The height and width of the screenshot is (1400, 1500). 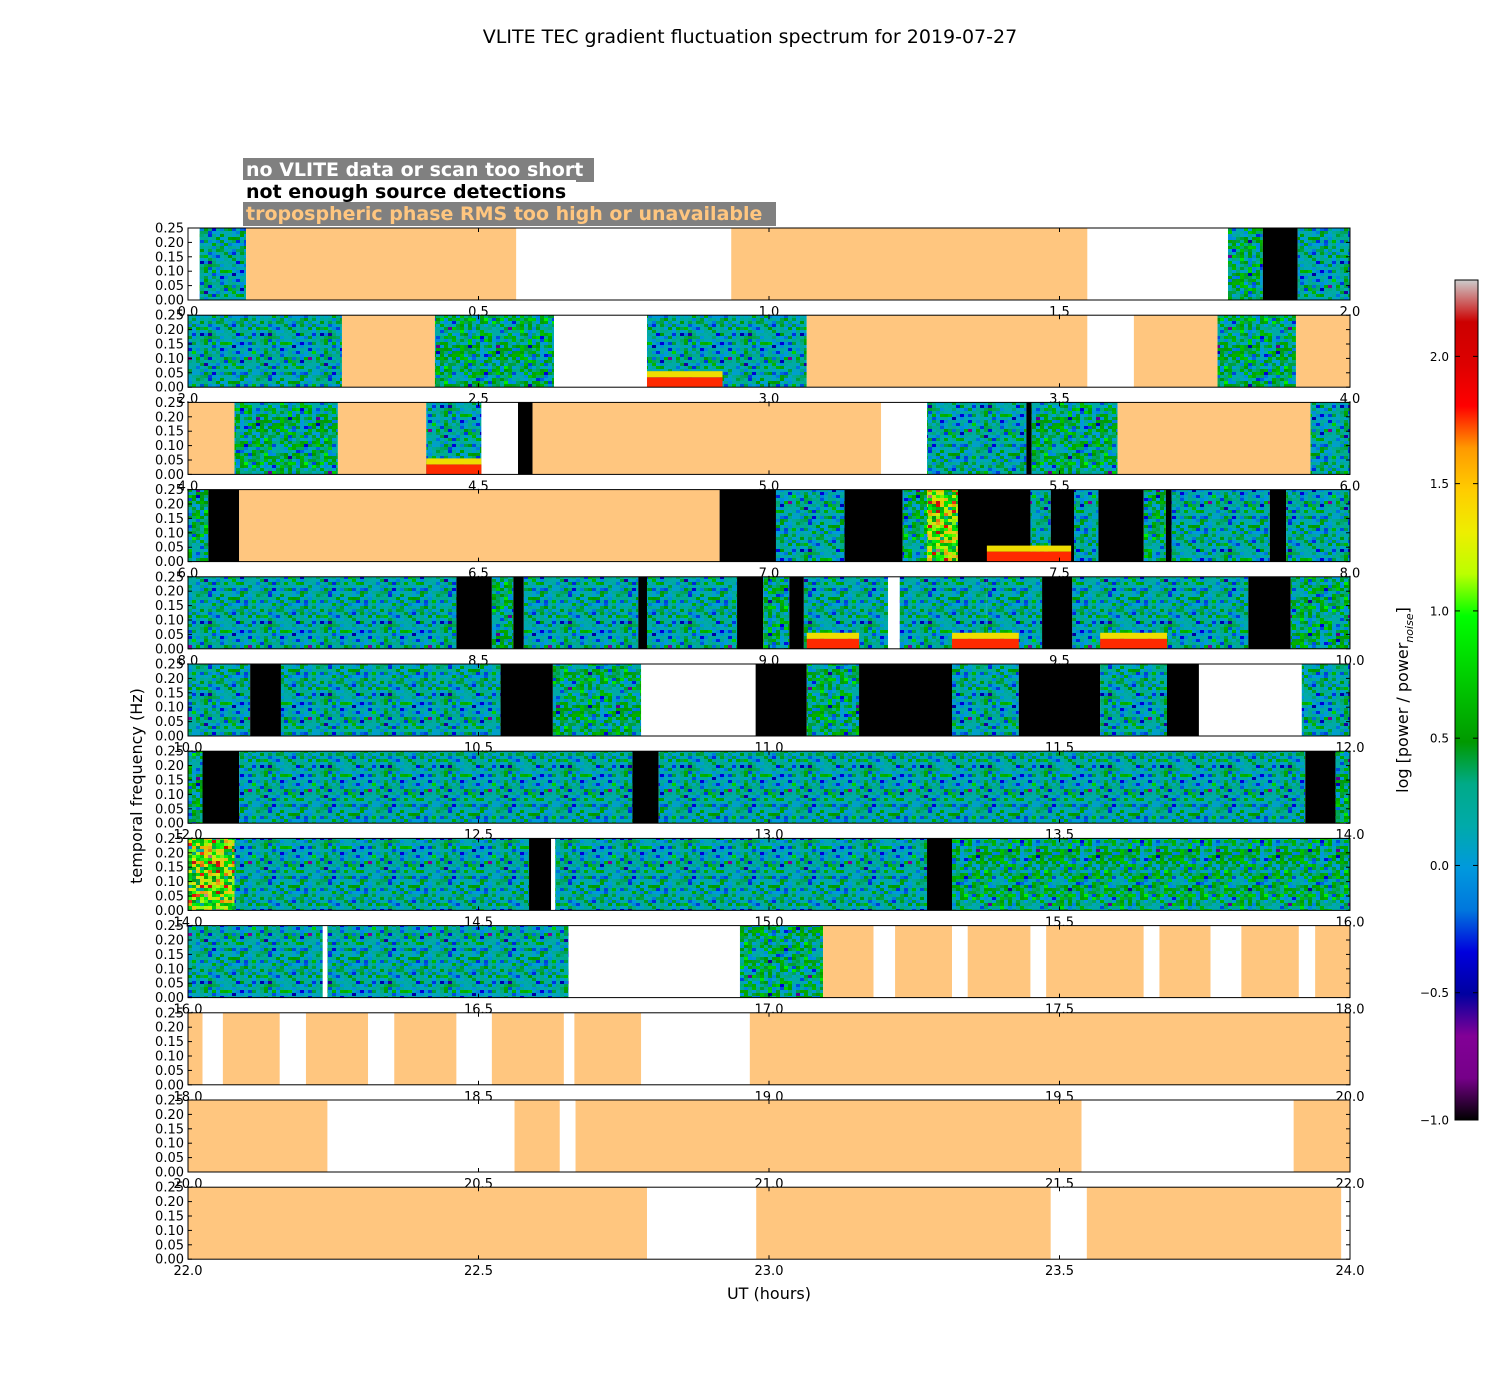 I want to click on panel-3: 0.000.050.100.150.200.256.0 6.5 7.0 7.5 8.0, so click(x=757, y=532).